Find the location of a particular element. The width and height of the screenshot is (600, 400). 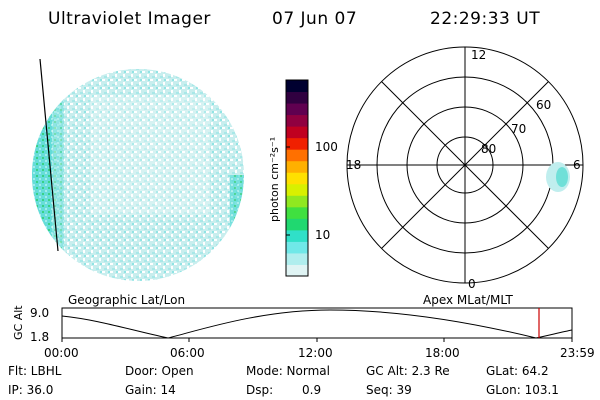

dsp-value: 0.9 is located at coordinates (312, 390).